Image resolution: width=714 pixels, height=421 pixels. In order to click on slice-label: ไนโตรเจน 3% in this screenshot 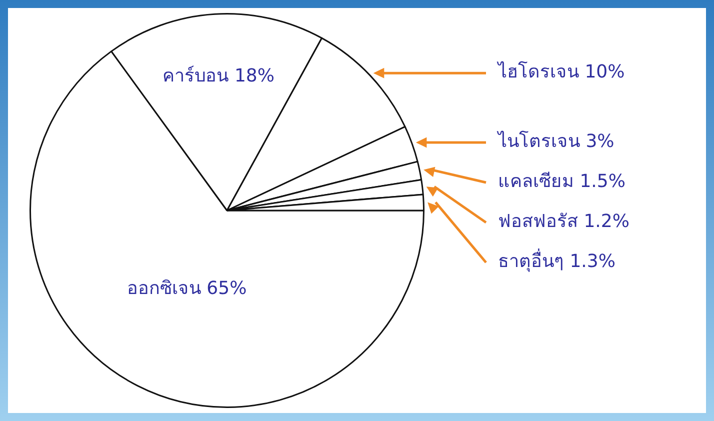, I will do `click(555, 141)`.